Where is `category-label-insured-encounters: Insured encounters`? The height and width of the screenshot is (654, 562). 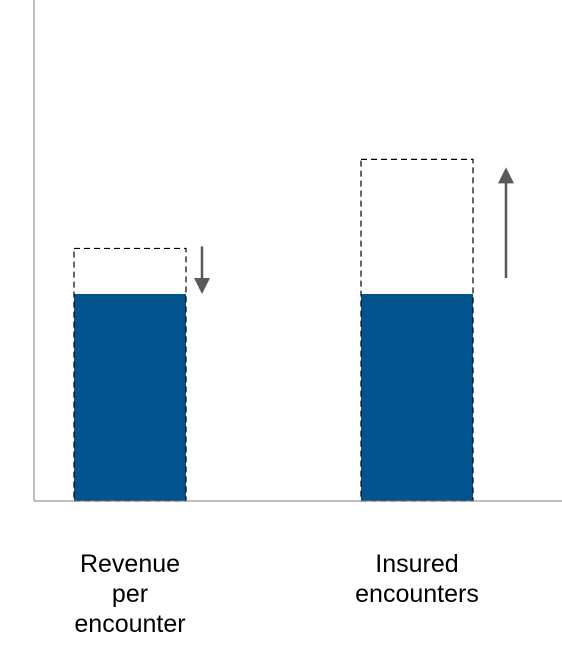 category-label-insured-encounters: Insured encounters is located at coordinates (417, 579).